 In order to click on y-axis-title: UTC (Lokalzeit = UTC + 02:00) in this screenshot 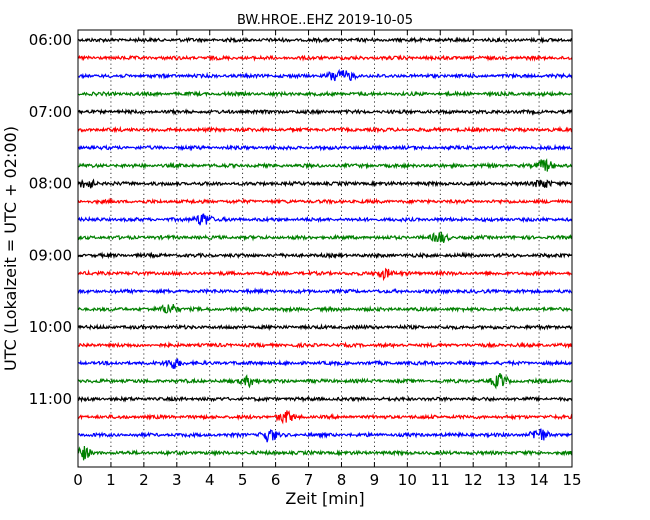, I will do `click(10, 248)`.